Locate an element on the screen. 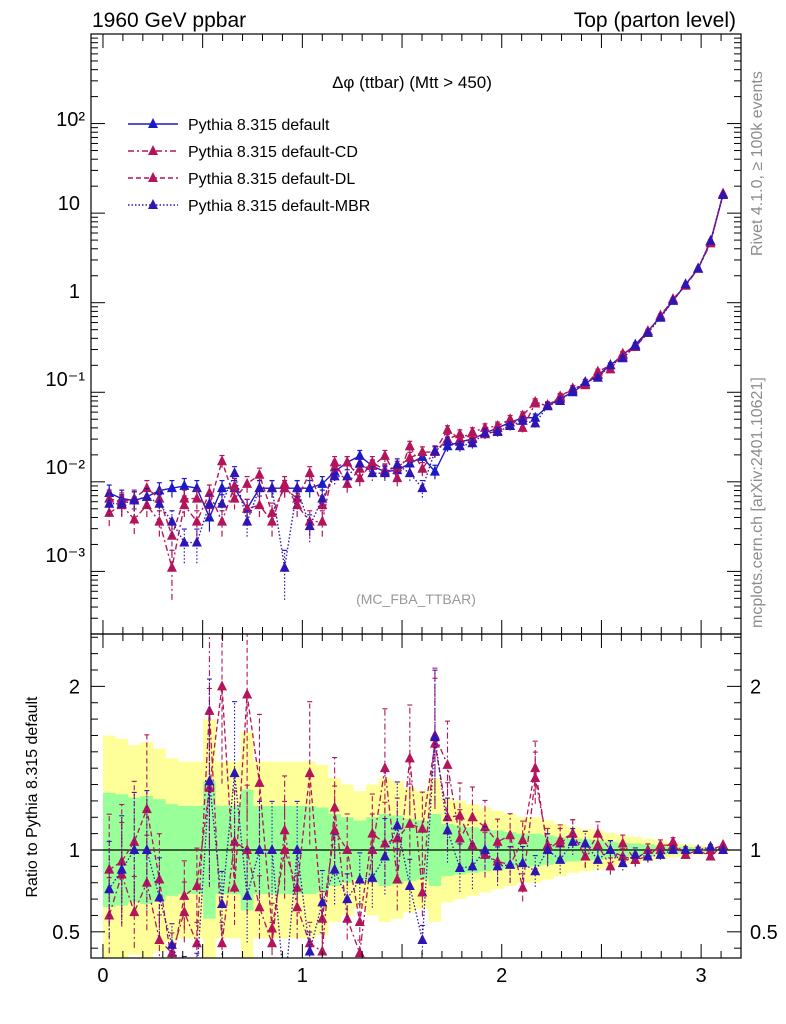 The height and width of the screenshot is (1024, 786). ratio-y-tick-label-right: 2 is located at coordinates (755, 687).